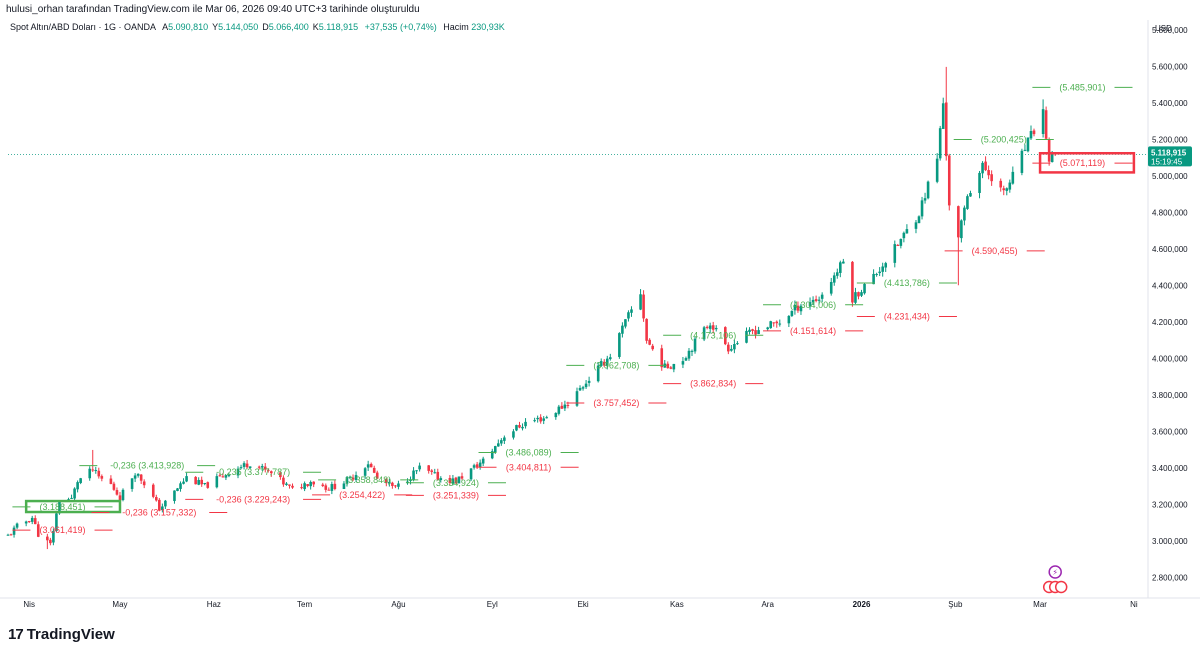 The image size is (1200, 654). What do you see at coordinates (713, 384) in the screenshot?
I see `level-annotation: (3.862,834)` at bounding box center [713, 384].